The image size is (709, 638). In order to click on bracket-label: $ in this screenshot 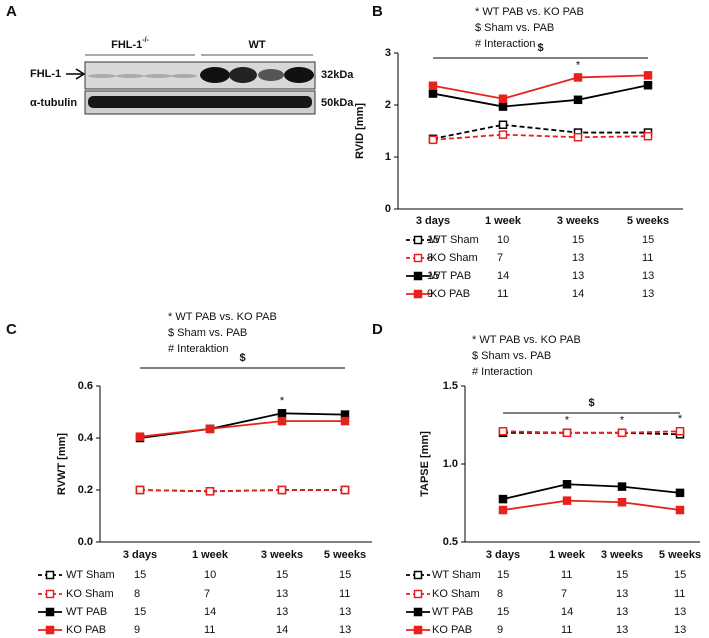, I will do `click(591, 403)`.